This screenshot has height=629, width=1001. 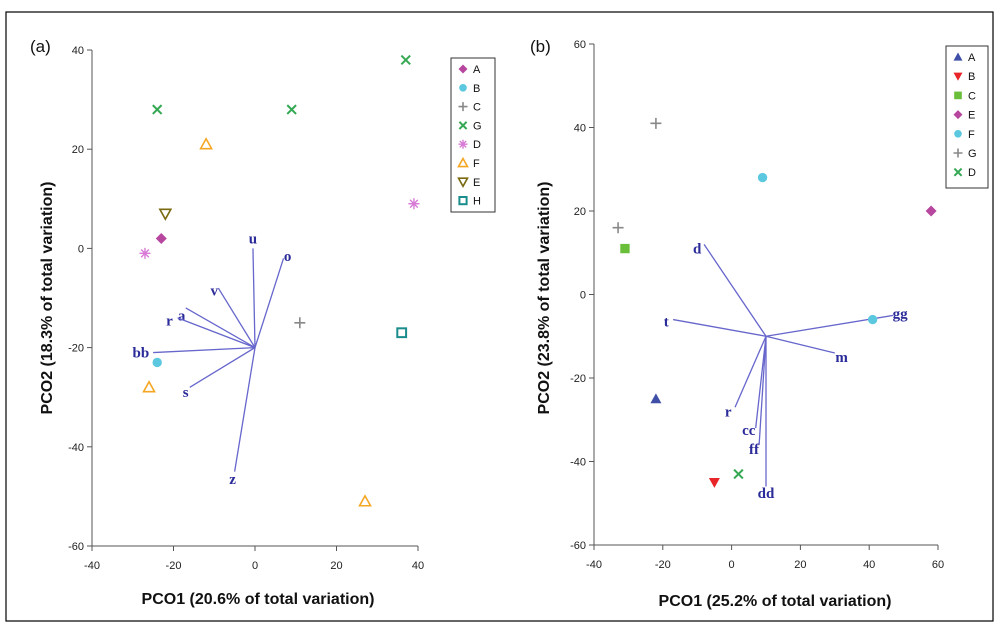 What do you see at coordinates (463, 201) in the screenshot?
I see `legend-marker-H` at bounding box center [463, 201].